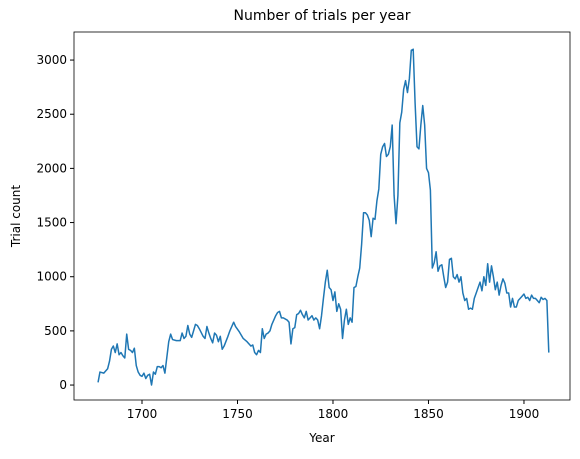  I want to click on y-tick-label: 0, so click(63, 385).